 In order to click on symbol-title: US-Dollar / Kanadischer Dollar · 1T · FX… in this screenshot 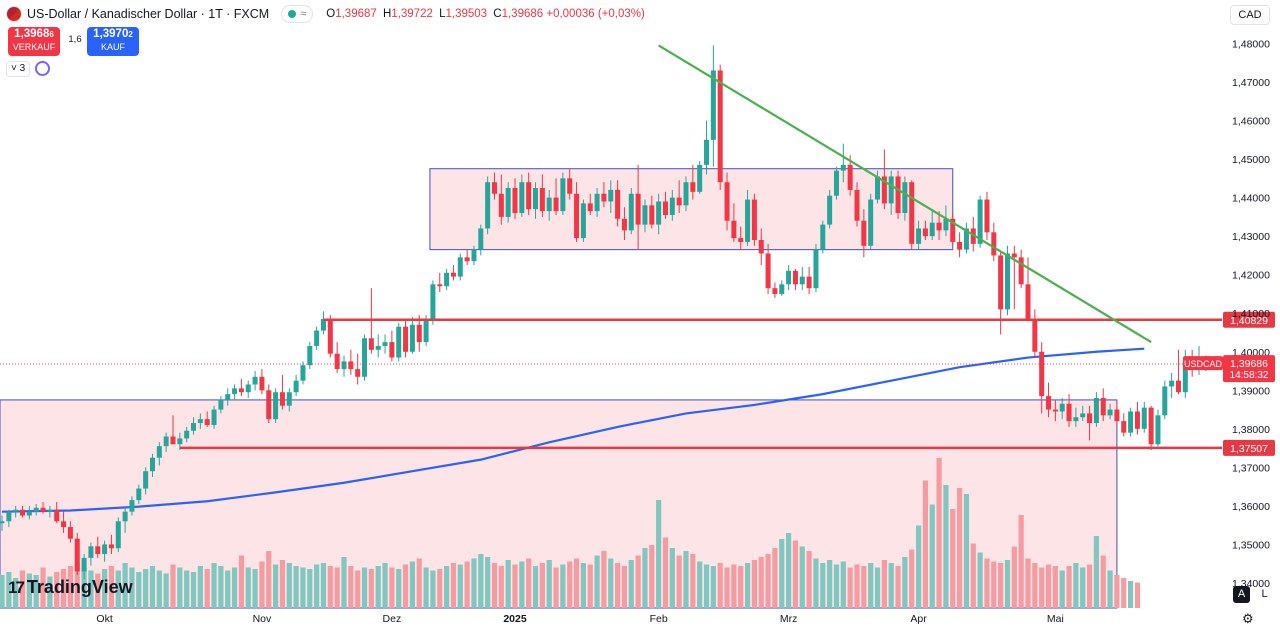, I will do `click(148, 14)`.